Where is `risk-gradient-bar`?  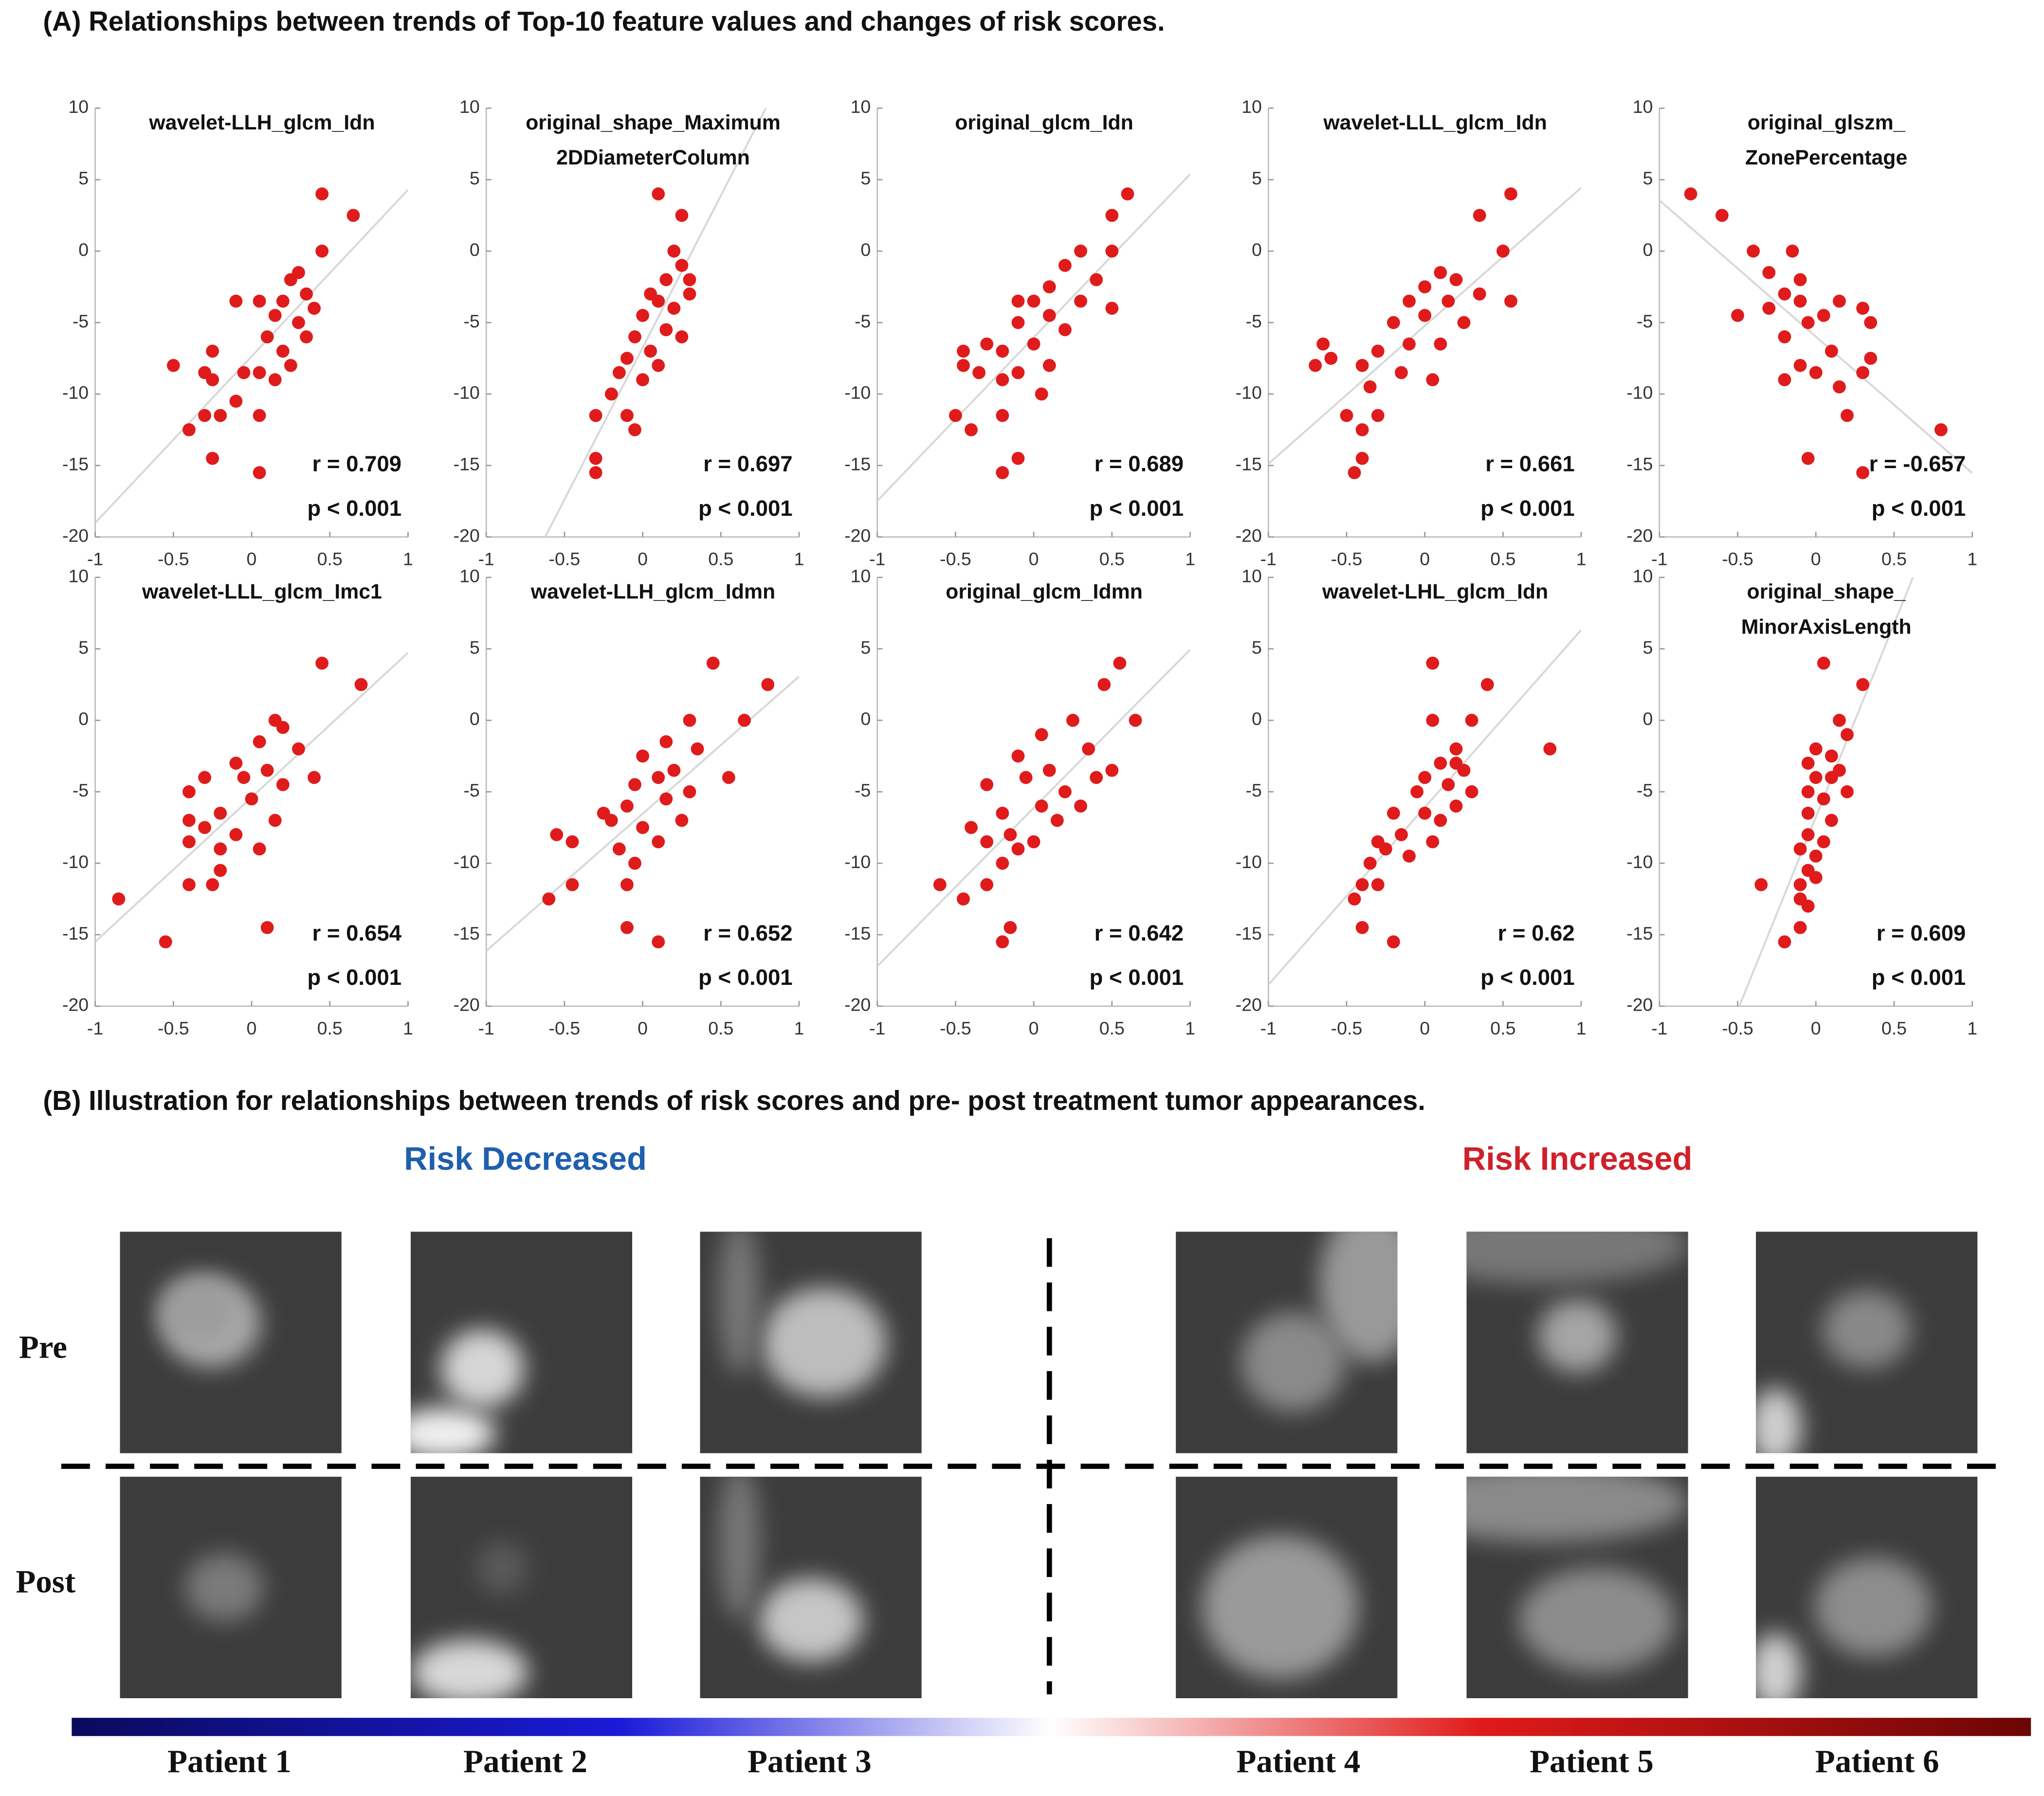
risk-gradient-bar is located at coordinates (1052, 1727).